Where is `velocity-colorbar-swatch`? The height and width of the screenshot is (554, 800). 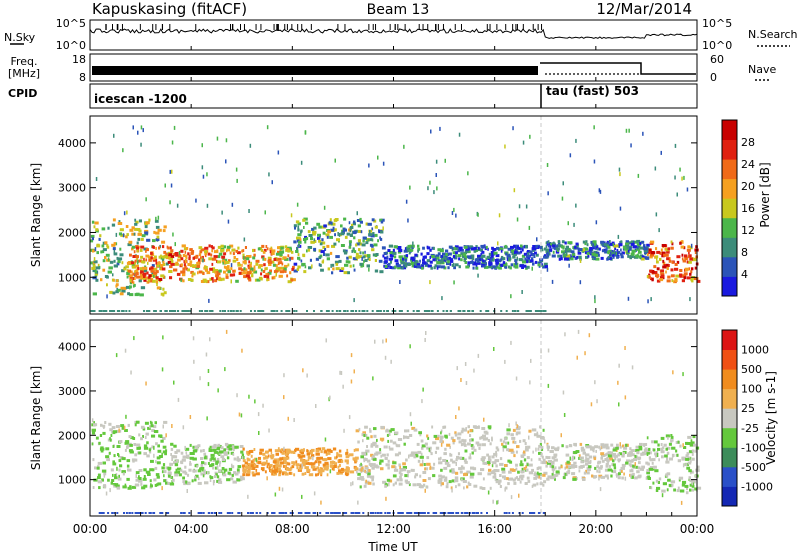
velocity-colorbar-swatch is located at coordinates (729, 437).